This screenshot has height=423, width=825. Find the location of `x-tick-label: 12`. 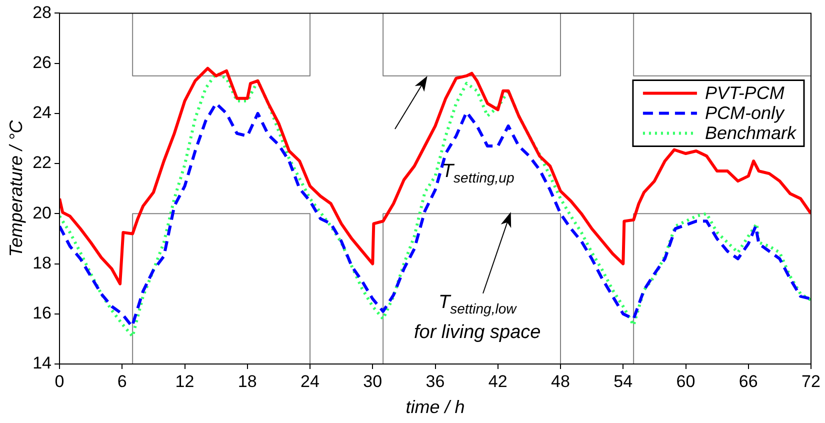

x-tick-label: 12 is located at coordinates (184, 381).